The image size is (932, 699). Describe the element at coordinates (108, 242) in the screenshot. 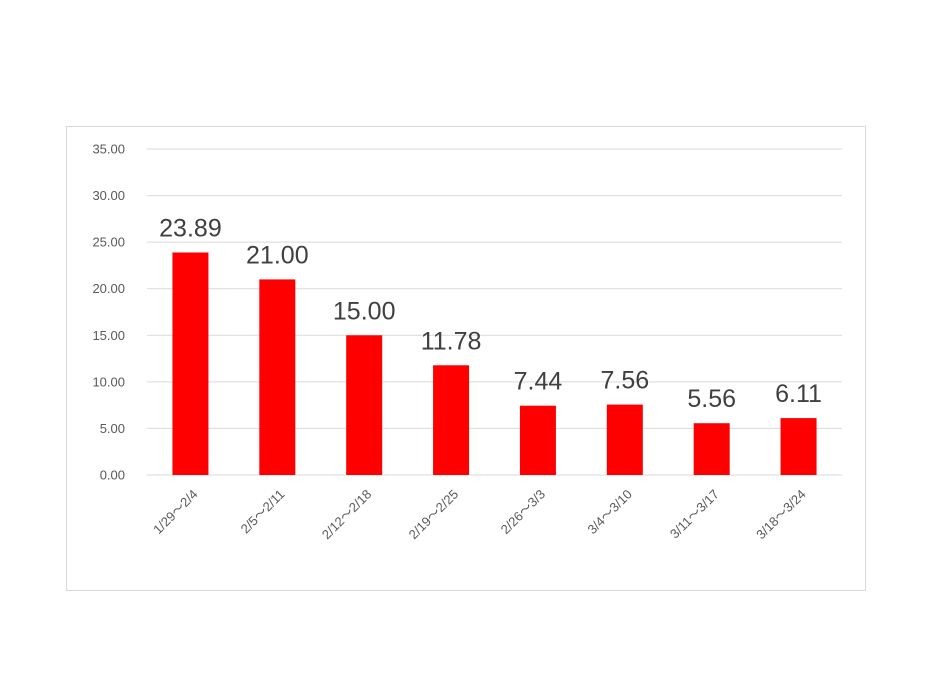

I see `y-tick-label: 25.00` at that location.